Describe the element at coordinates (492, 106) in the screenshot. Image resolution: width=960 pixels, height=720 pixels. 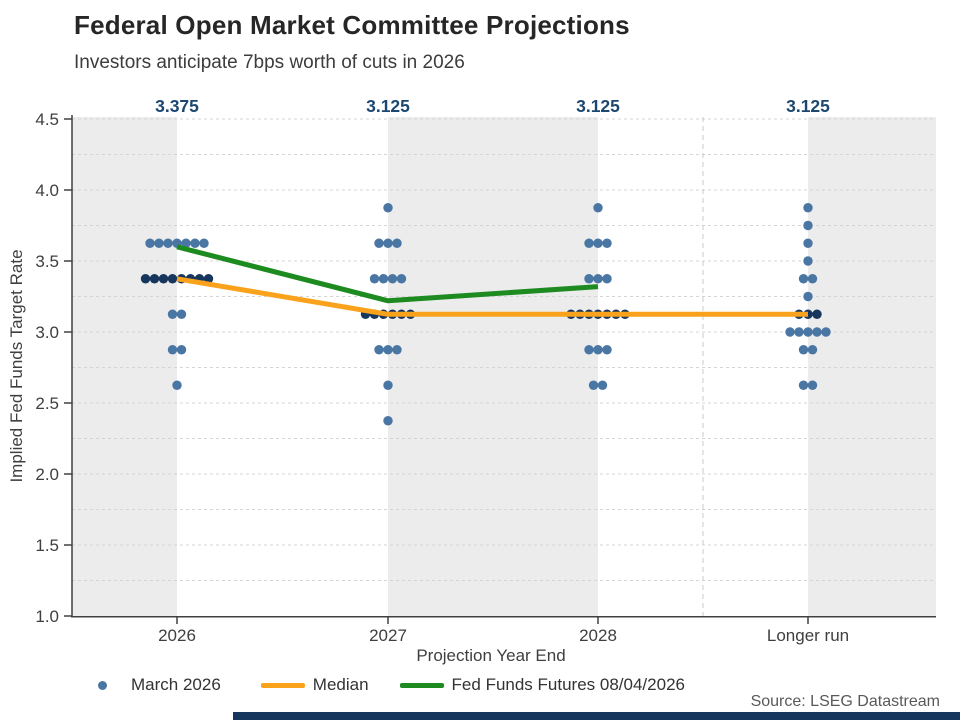
I see `column-top-labels: 3.375 3.125 3.125 3.125` at that location.